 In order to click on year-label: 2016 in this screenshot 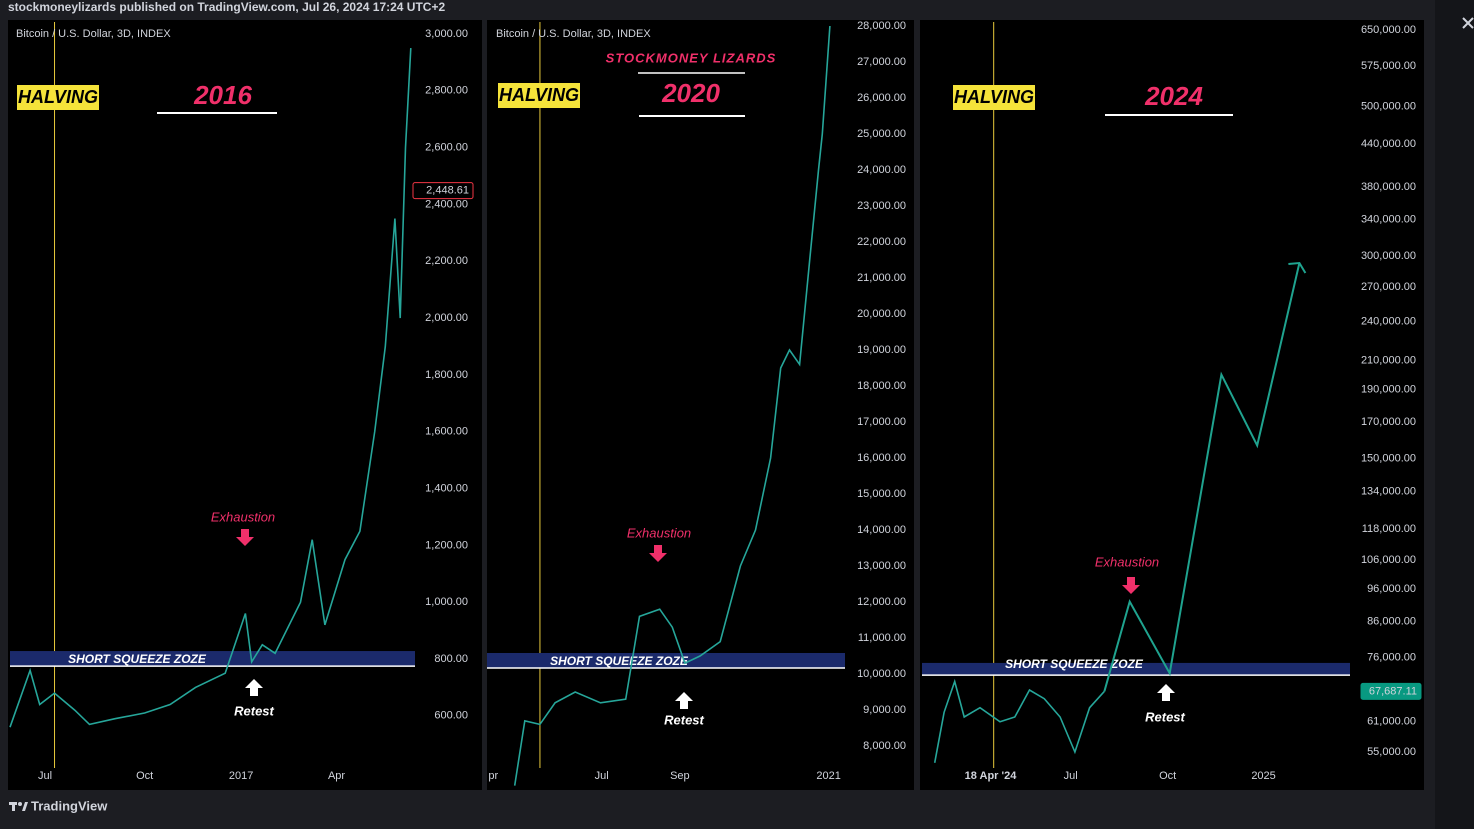, I will do `click(222, 95)`.